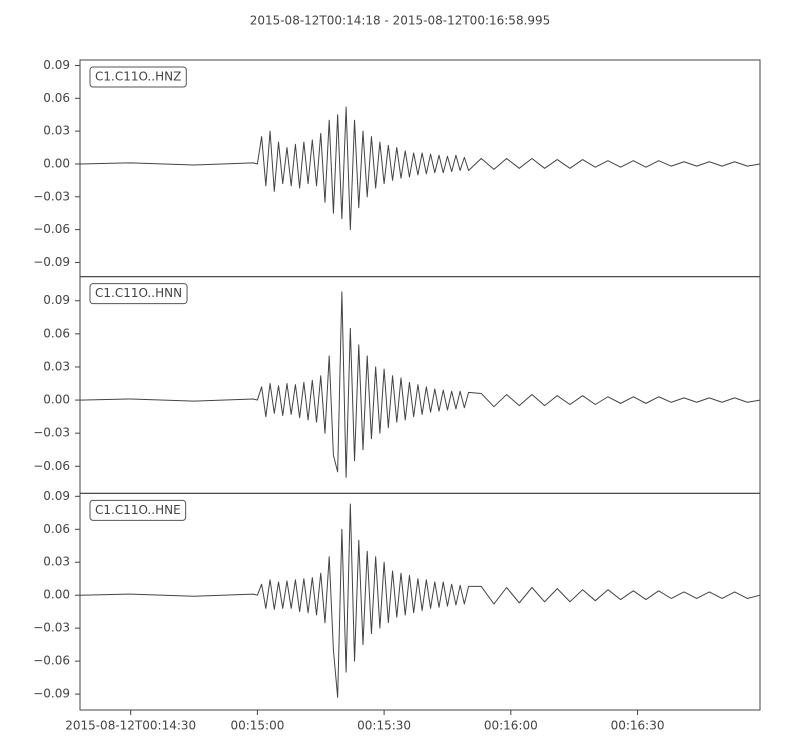  Describe the element at coordinates (511, 726) in the screenshot. I see `x-tick-label: 00:16:00` at that location.